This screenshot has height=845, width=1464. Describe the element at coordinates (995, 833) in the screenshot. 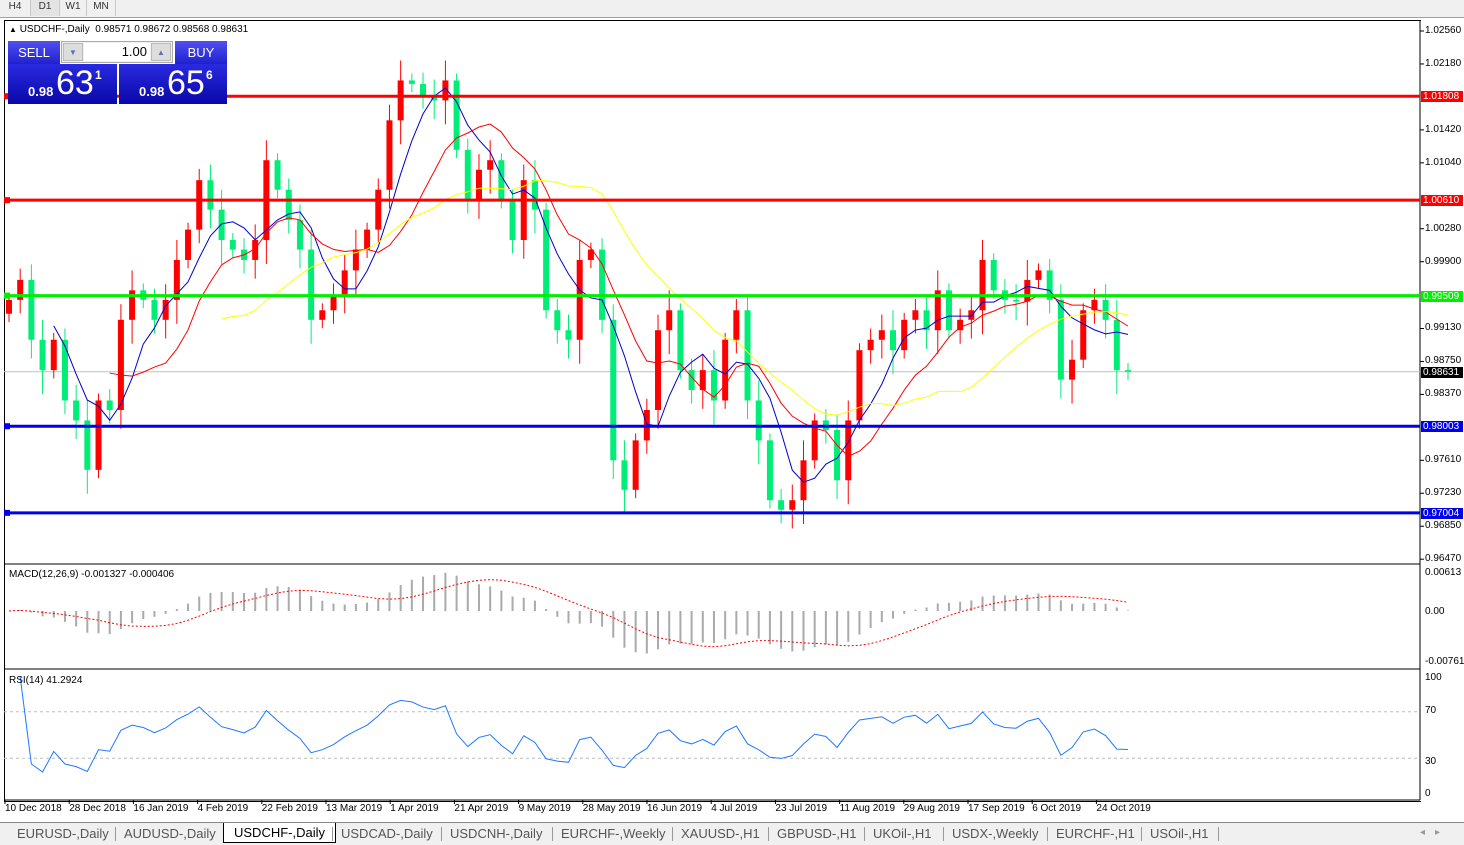

I see `chart-tab: USDX-,Weekly` at that location.